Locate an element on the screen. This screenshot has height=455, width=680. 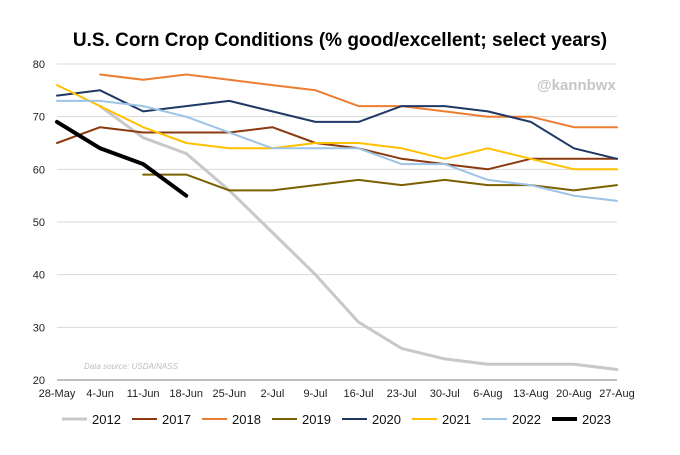
x-tick-label: 20-Aug is located at coordinates (573, 394).